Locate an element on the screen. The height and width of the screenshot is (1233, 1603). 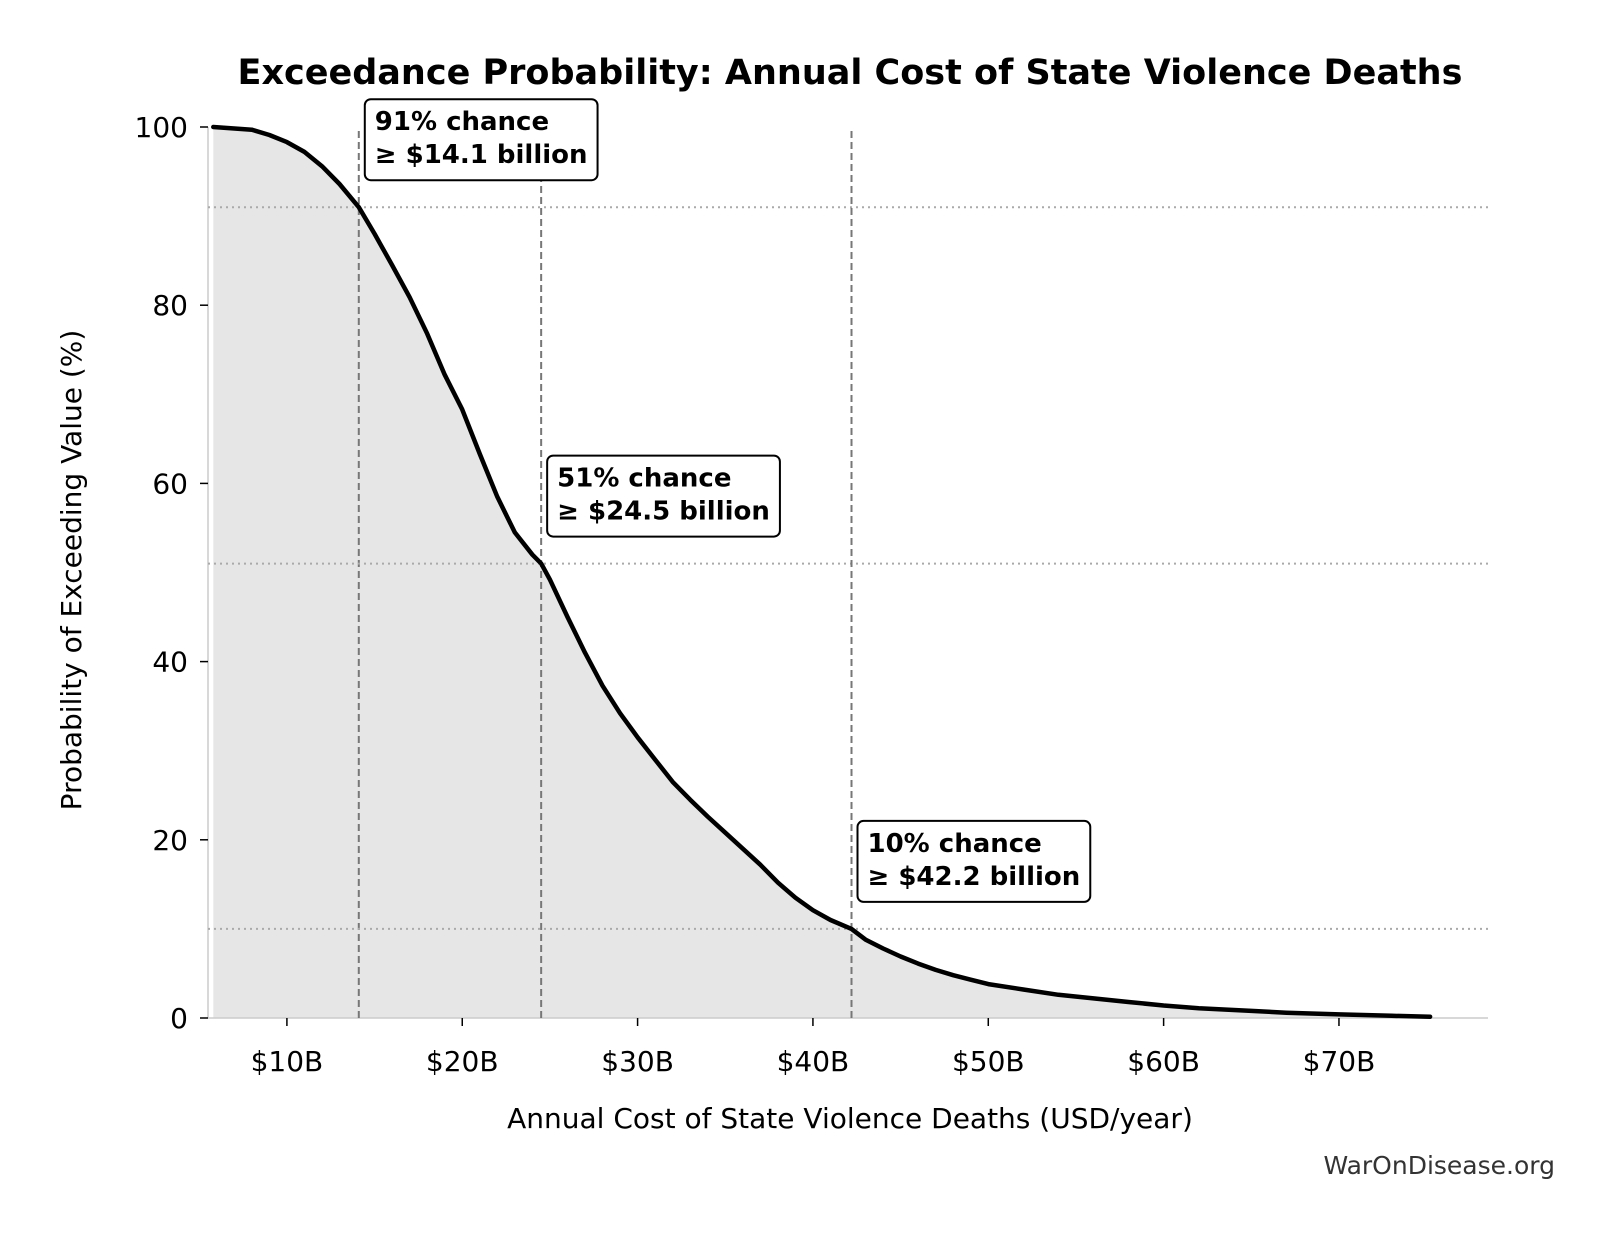
y-tick-label: 0 is located at coordinates (179, 1018).